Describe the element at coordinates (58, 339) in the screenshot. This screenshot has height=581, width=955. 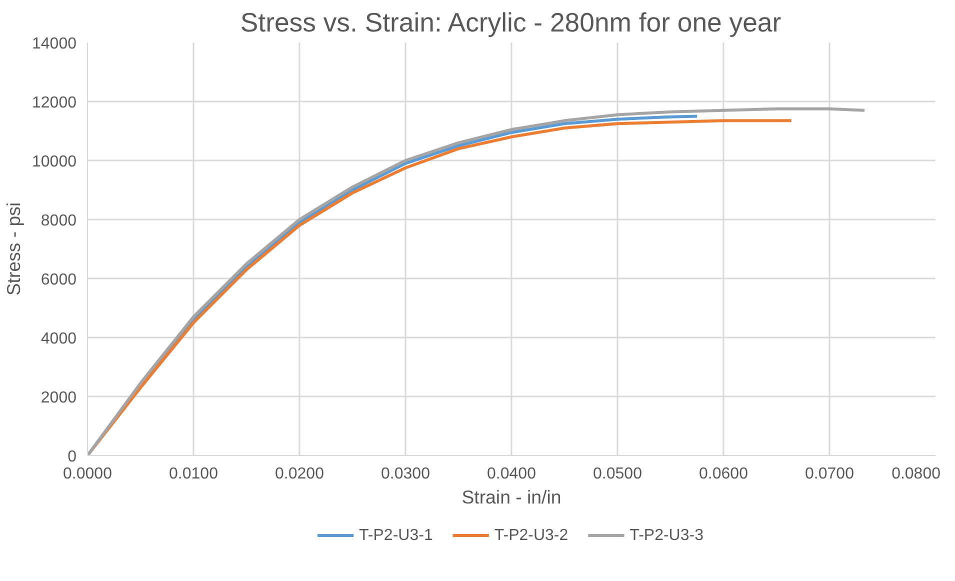
I see `y-tick-label: 4000` at that location.